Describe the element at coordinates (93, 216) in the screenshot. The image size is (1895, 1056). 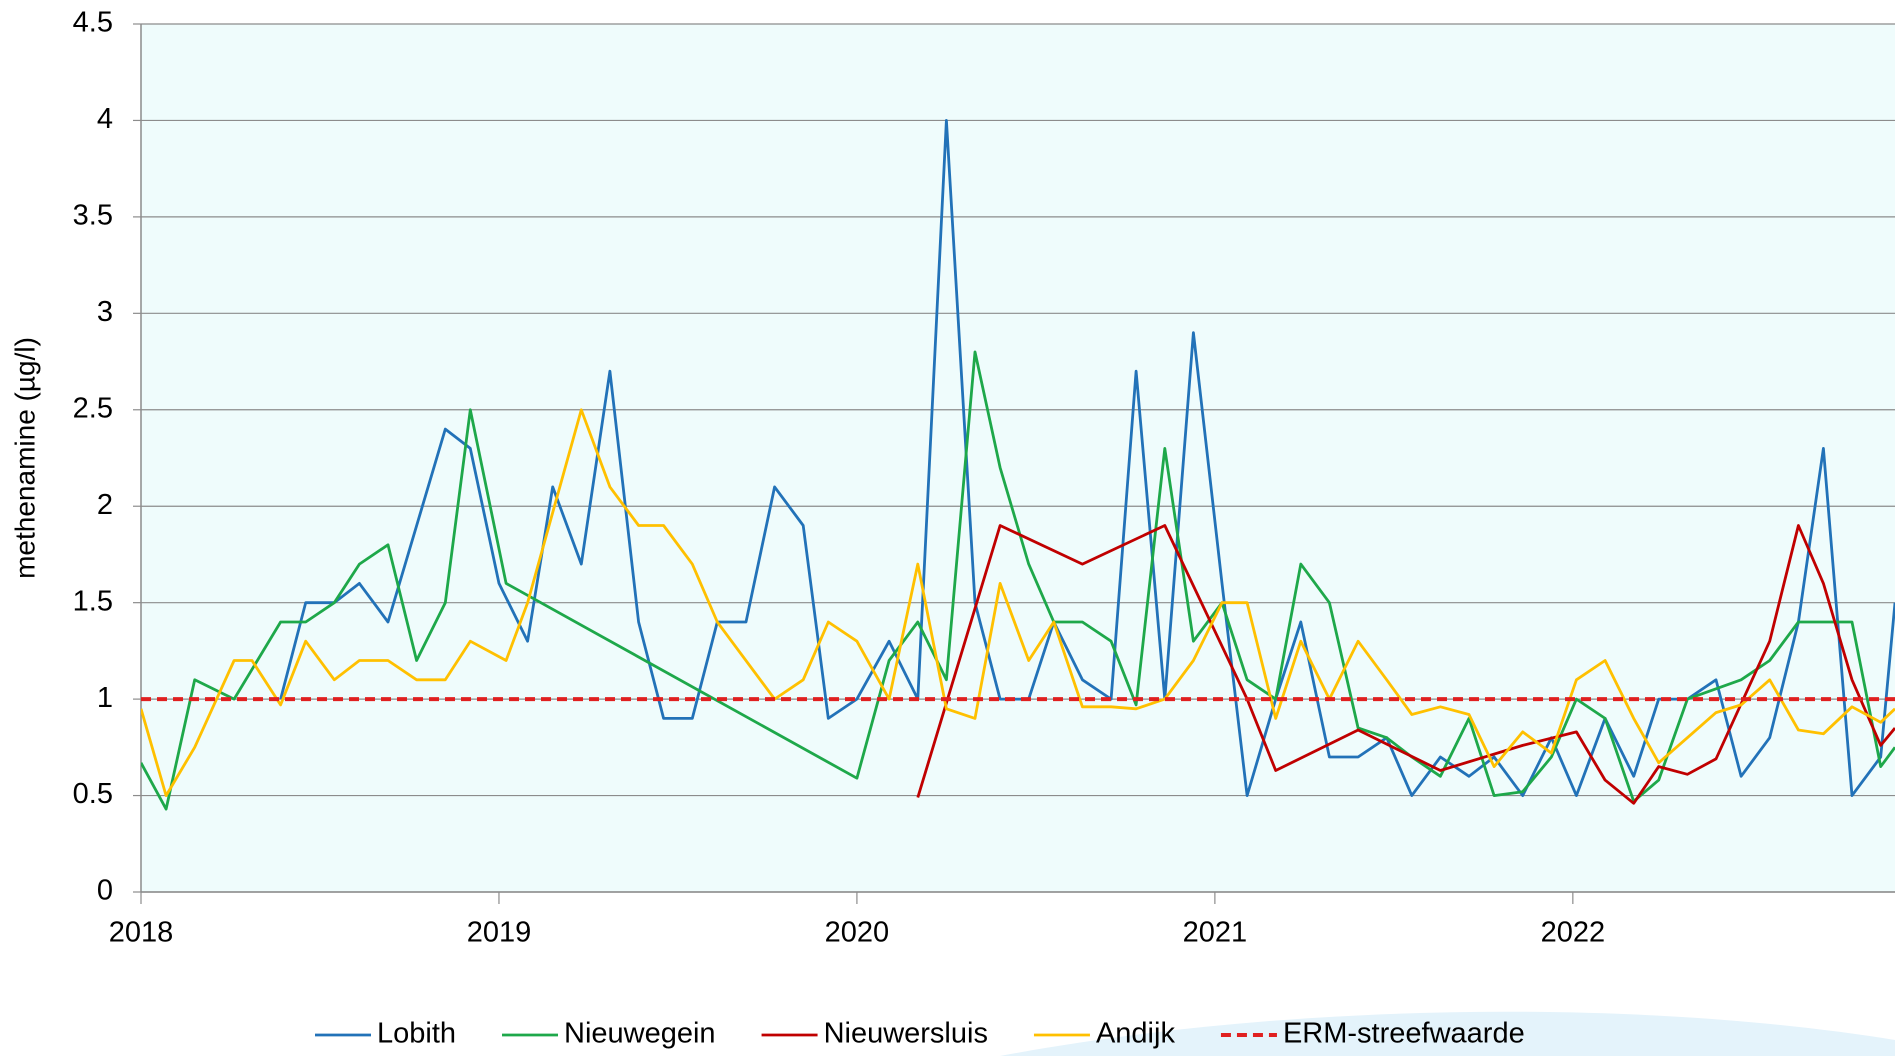
I see `y-tick-label: 3.5` at that location.